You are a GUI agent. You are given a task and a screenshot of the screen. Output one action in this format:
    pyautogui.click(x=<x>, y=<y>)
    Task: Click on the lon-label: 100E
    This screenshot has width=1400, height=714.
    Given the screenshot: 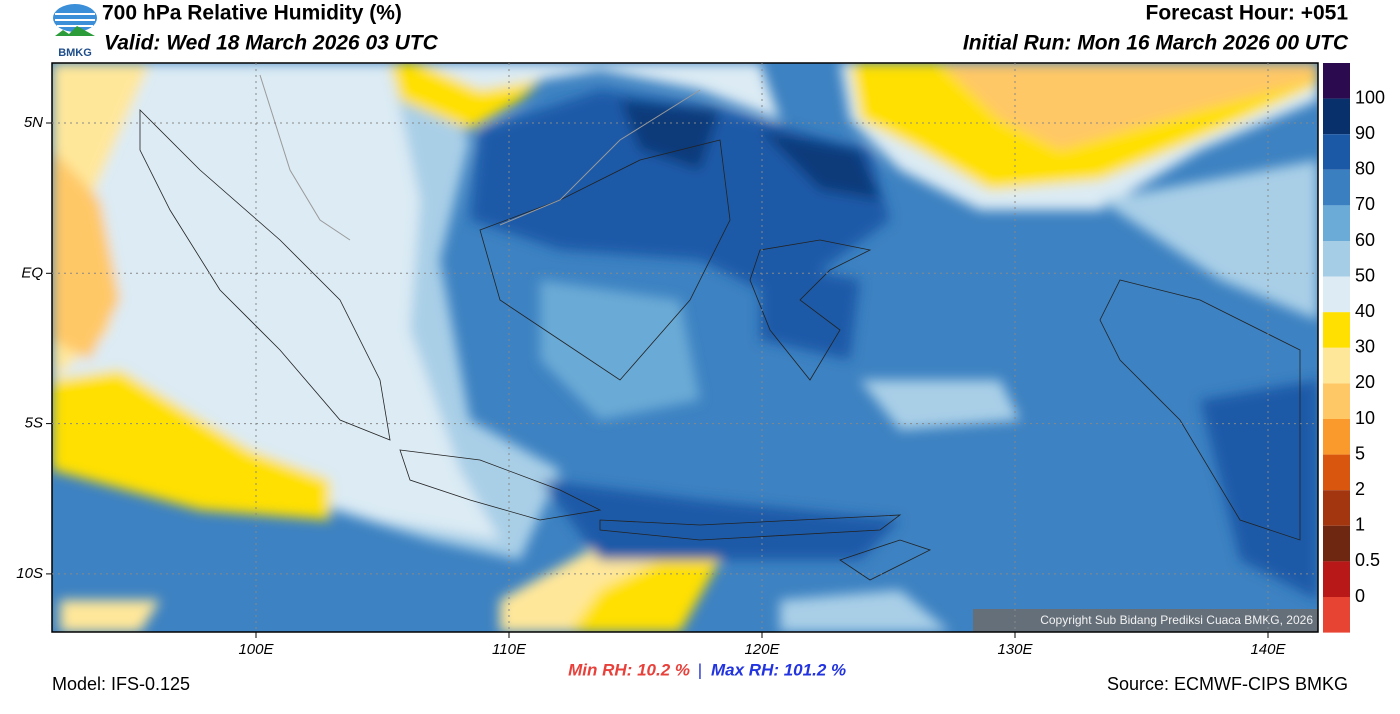 What is the action you would take?
    pyautogui.click(x=256, y=649)
    